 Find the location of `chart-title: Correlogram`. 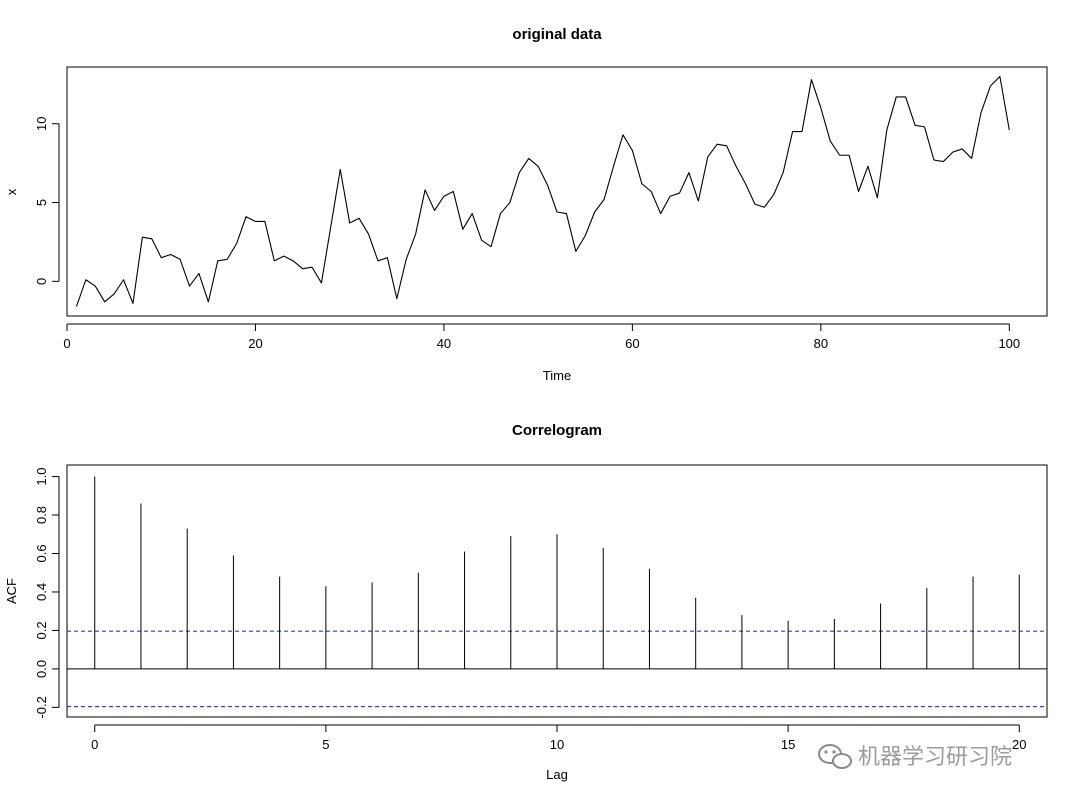

chart-title: Correlogram is located at coordinates (557, 430).